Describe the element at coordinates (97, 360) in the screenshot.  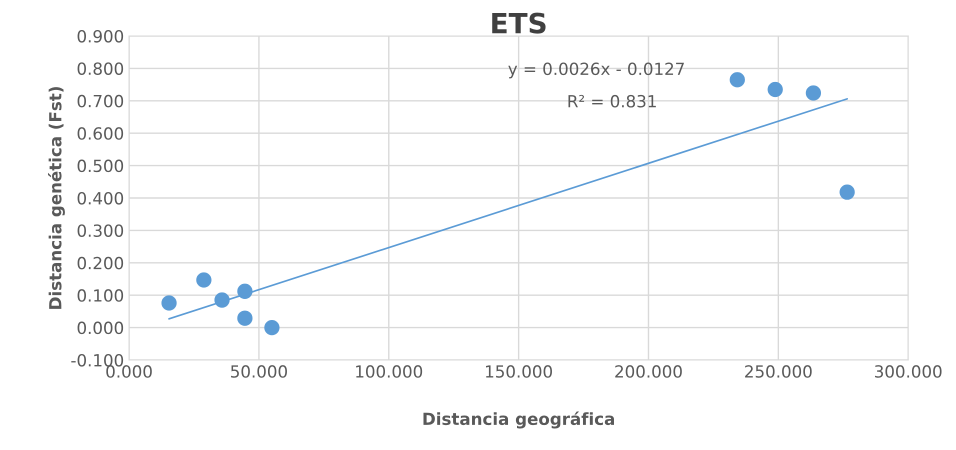
I see `y-tick-label: -0.100` at that location.